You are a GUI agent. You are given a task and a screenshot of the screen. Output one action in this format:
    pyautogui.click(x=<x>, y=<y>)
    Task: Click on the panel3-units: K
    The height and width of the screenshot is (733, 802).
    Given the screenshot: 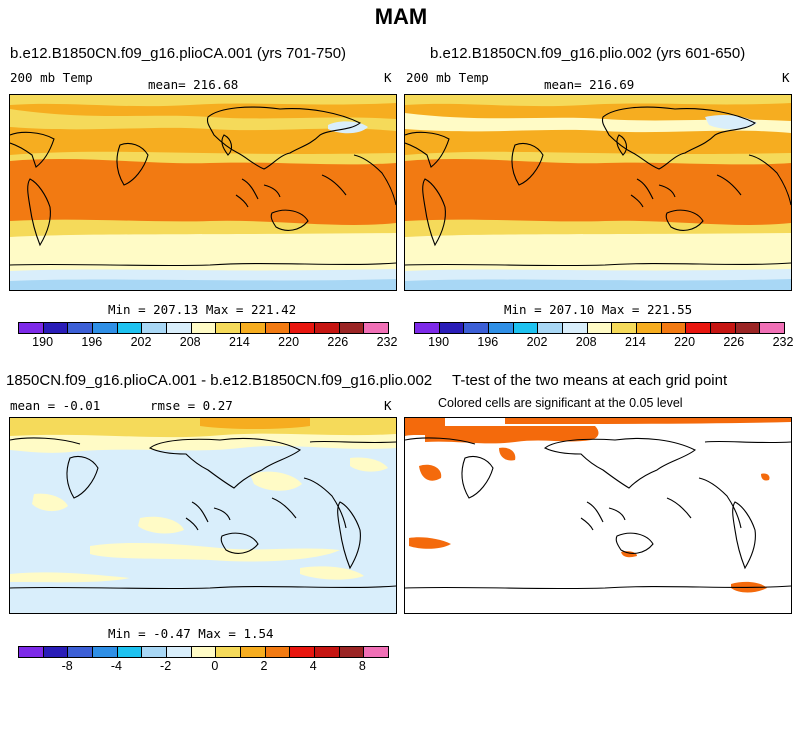 What is the action you would take?
    pyautogui.click(x=388, y=405)
    